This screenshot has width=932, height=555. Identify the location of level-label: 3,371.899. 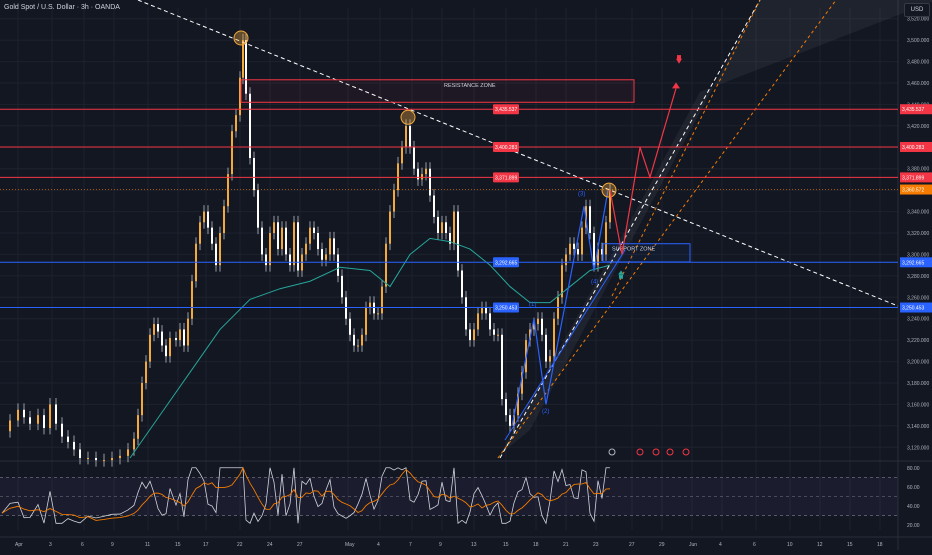
(506, 178).